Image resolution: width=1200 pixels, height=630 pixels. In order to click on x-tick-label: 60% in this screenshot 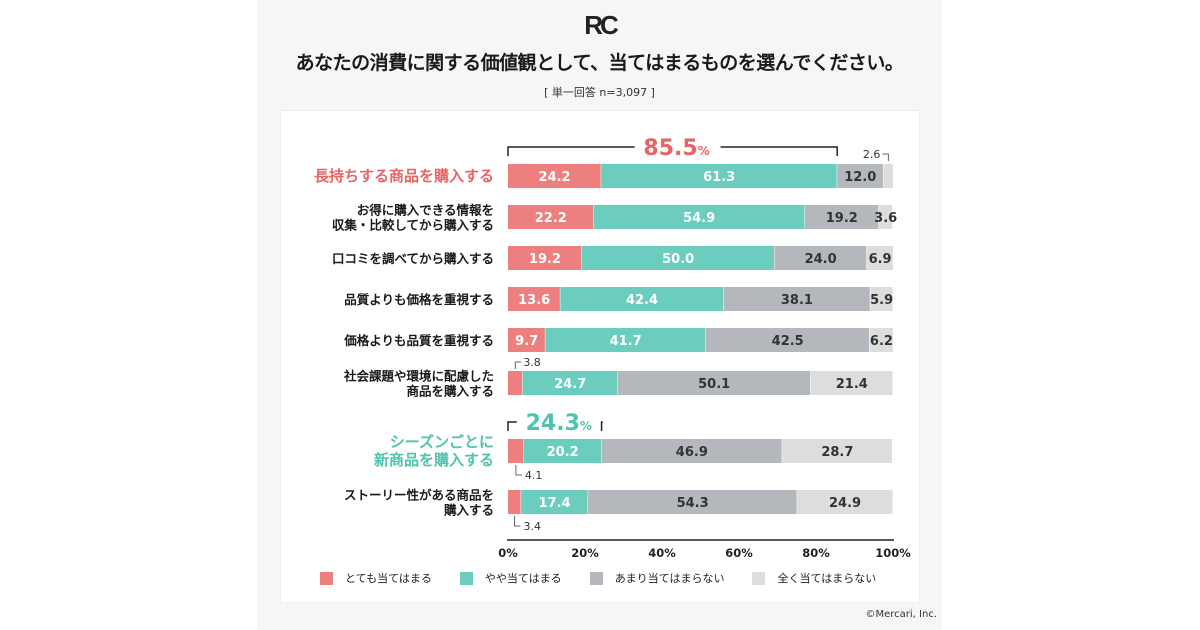, I will do `click(739, 553)`.